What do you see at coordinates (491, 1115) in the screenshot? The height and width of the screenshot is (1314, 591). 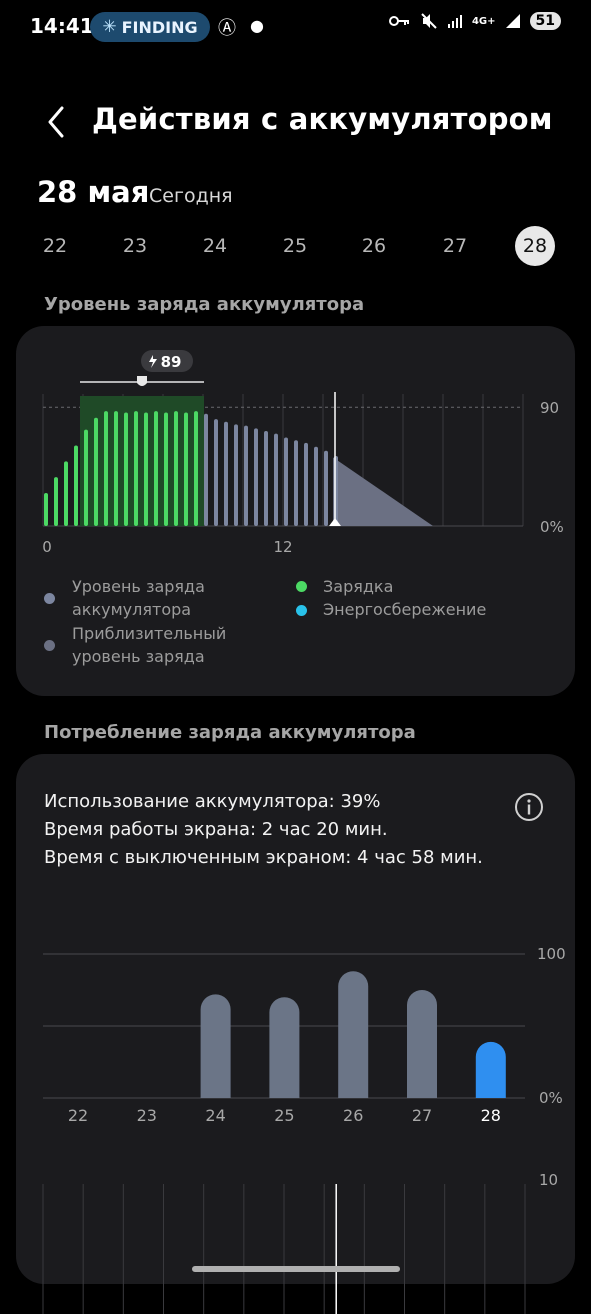 I see `x-axis-label-28: 28` at bounding box center [491, 1115].